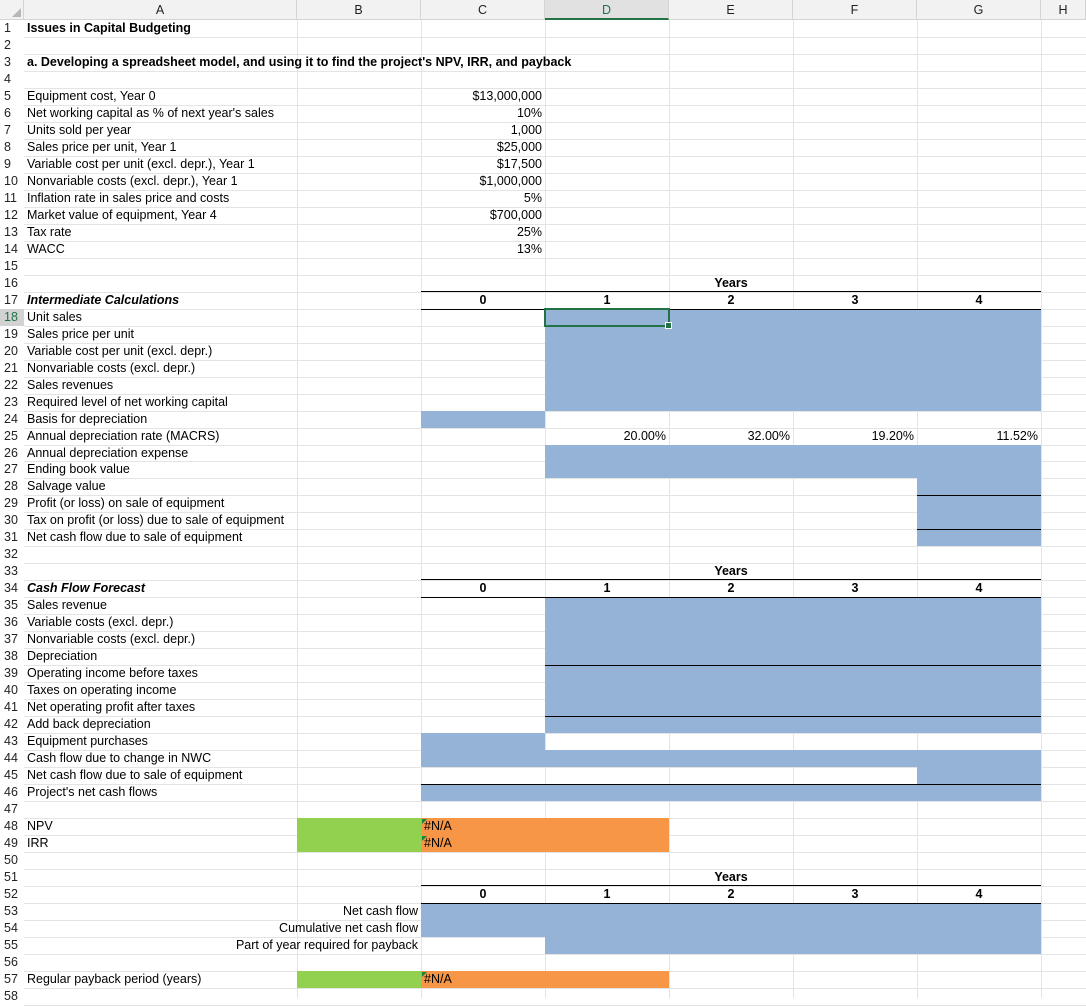 This screenshot has height=1006, width=1086. What do you see at coordinates (11, 893) in the screenshot?
I see `row-header: 52` at bounding box center [11, 893].